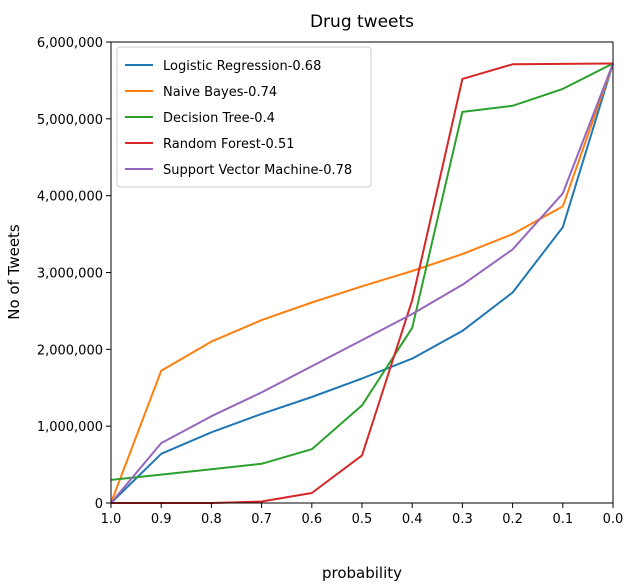 The width and height of the screenshot is (634, 588). Describe the element at coordinates (70, 43) in the screenshot. I see `y-tick-label: 6,000,000` at that location.